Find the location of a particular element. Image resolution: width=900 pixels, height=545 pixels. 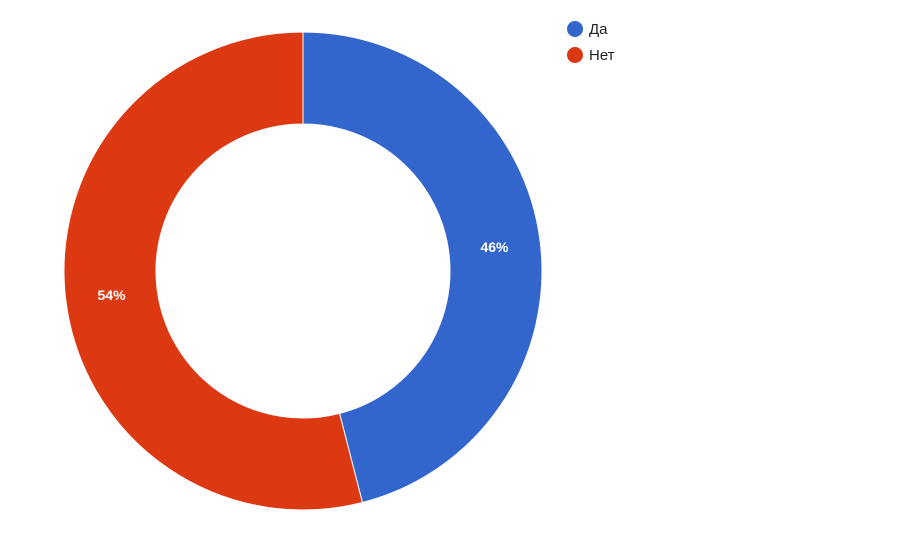

legend-swatch-yes is located at coordinates (575, 29).